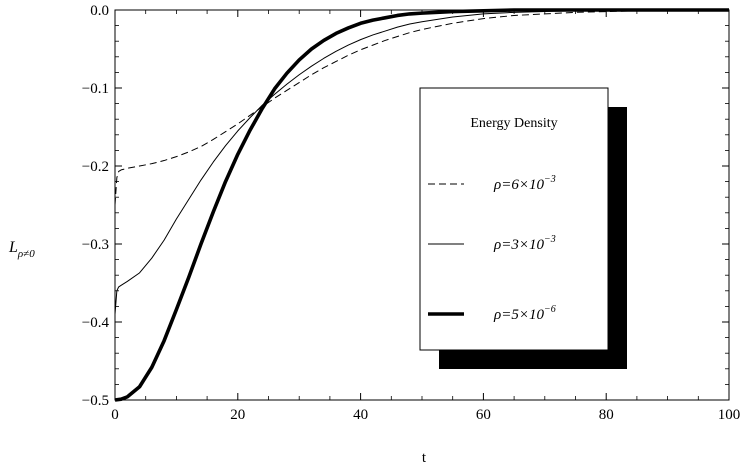 The height and width of the screenshot is (466, 740). Describe the element at coordinates (237, 415) in the screenshot. I see `x-tick-label: 20` at that location.